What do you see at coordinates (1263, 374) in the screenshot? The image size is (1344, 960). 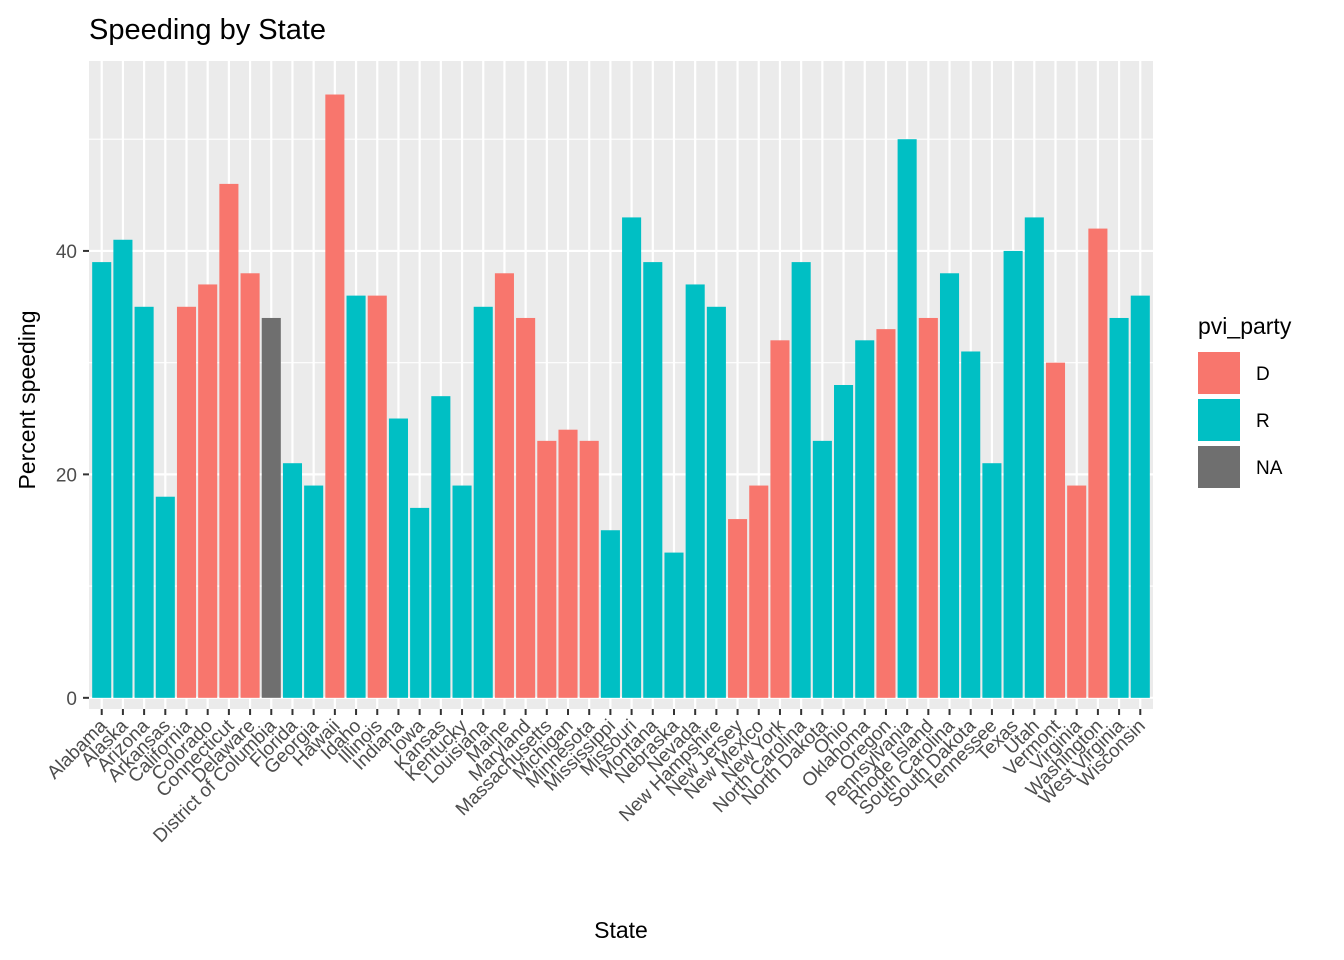 I see `legend-label: D` at bounding box center [1263, 374].